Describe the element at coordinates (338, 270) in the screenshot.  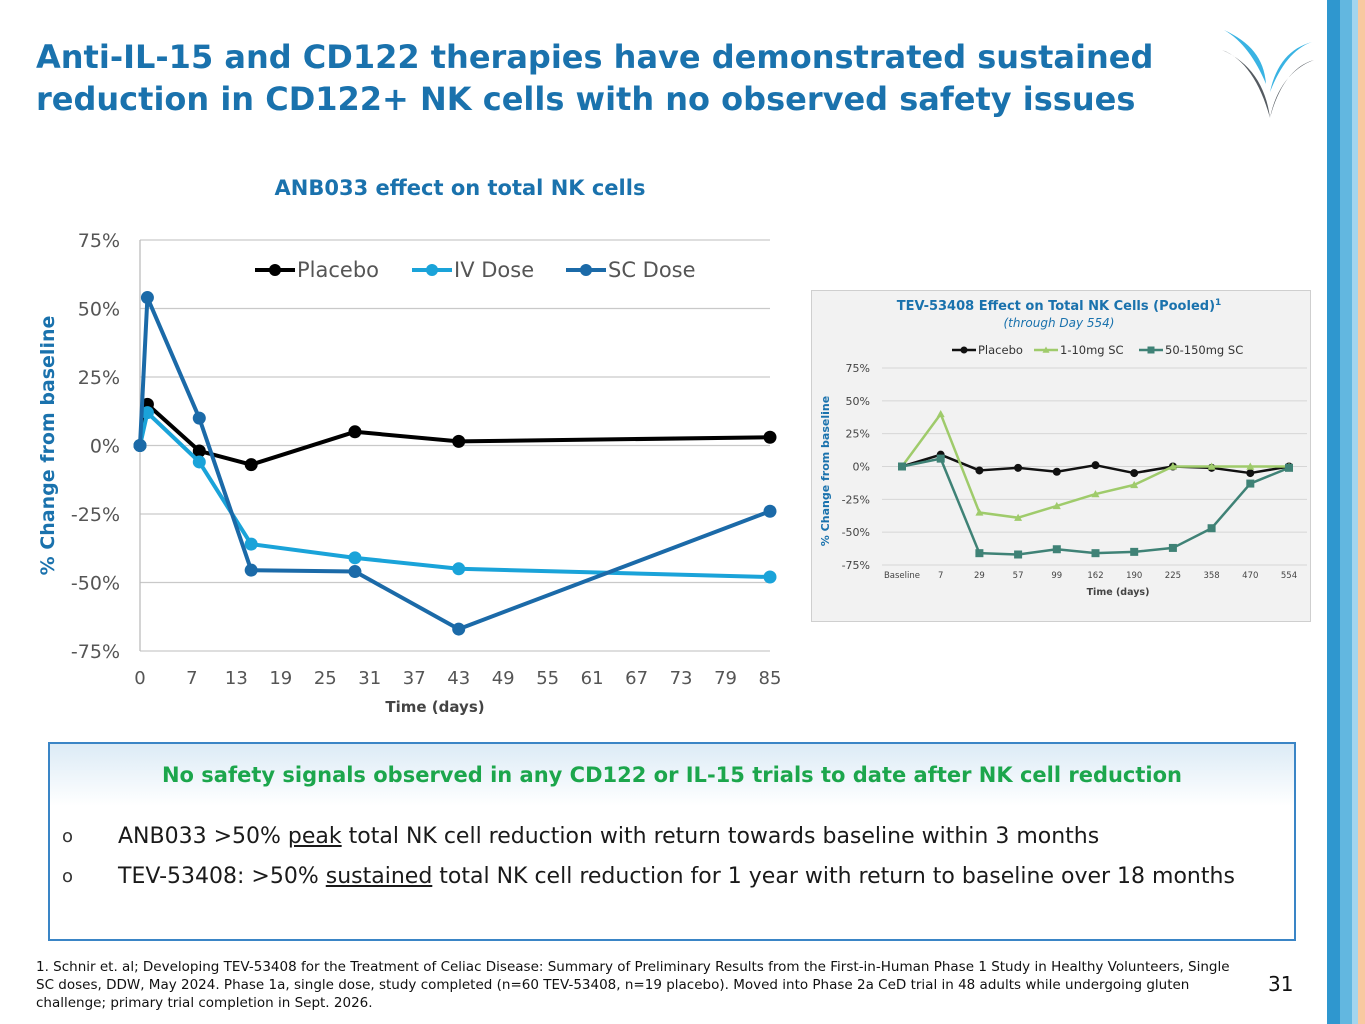
I see `legend-label: Placebo` at that location.